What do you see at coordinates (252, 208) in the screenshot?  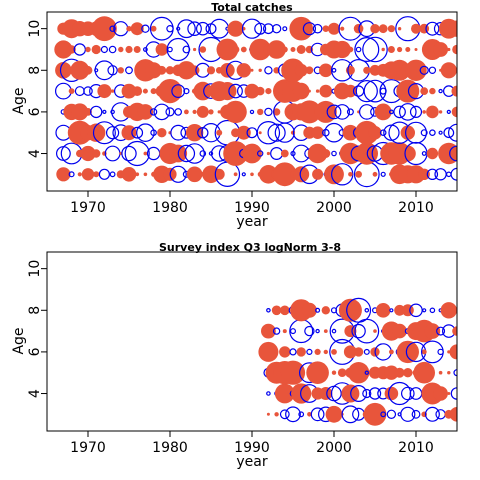 I see `x-tick-label: 1990` at bounding box center [252, 208].